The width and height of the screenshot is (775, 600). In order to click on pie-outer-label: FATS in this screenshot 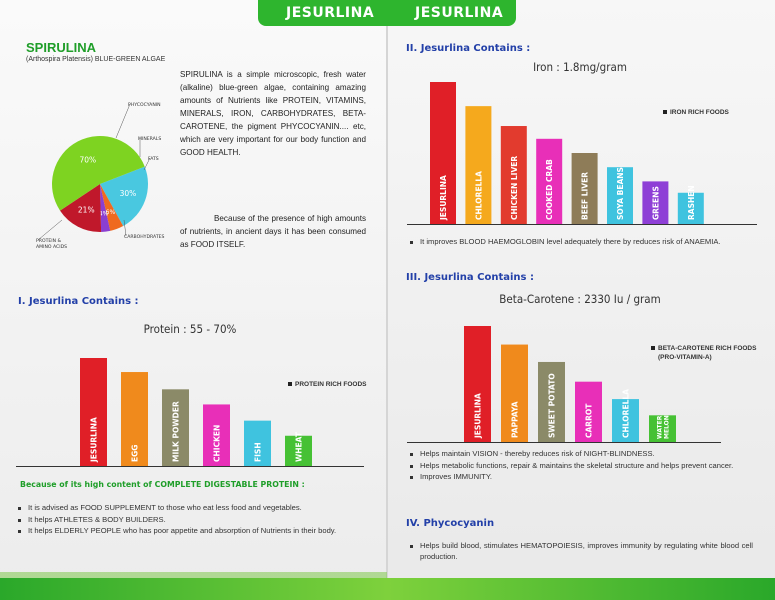, I will do `click(153, 159)`.